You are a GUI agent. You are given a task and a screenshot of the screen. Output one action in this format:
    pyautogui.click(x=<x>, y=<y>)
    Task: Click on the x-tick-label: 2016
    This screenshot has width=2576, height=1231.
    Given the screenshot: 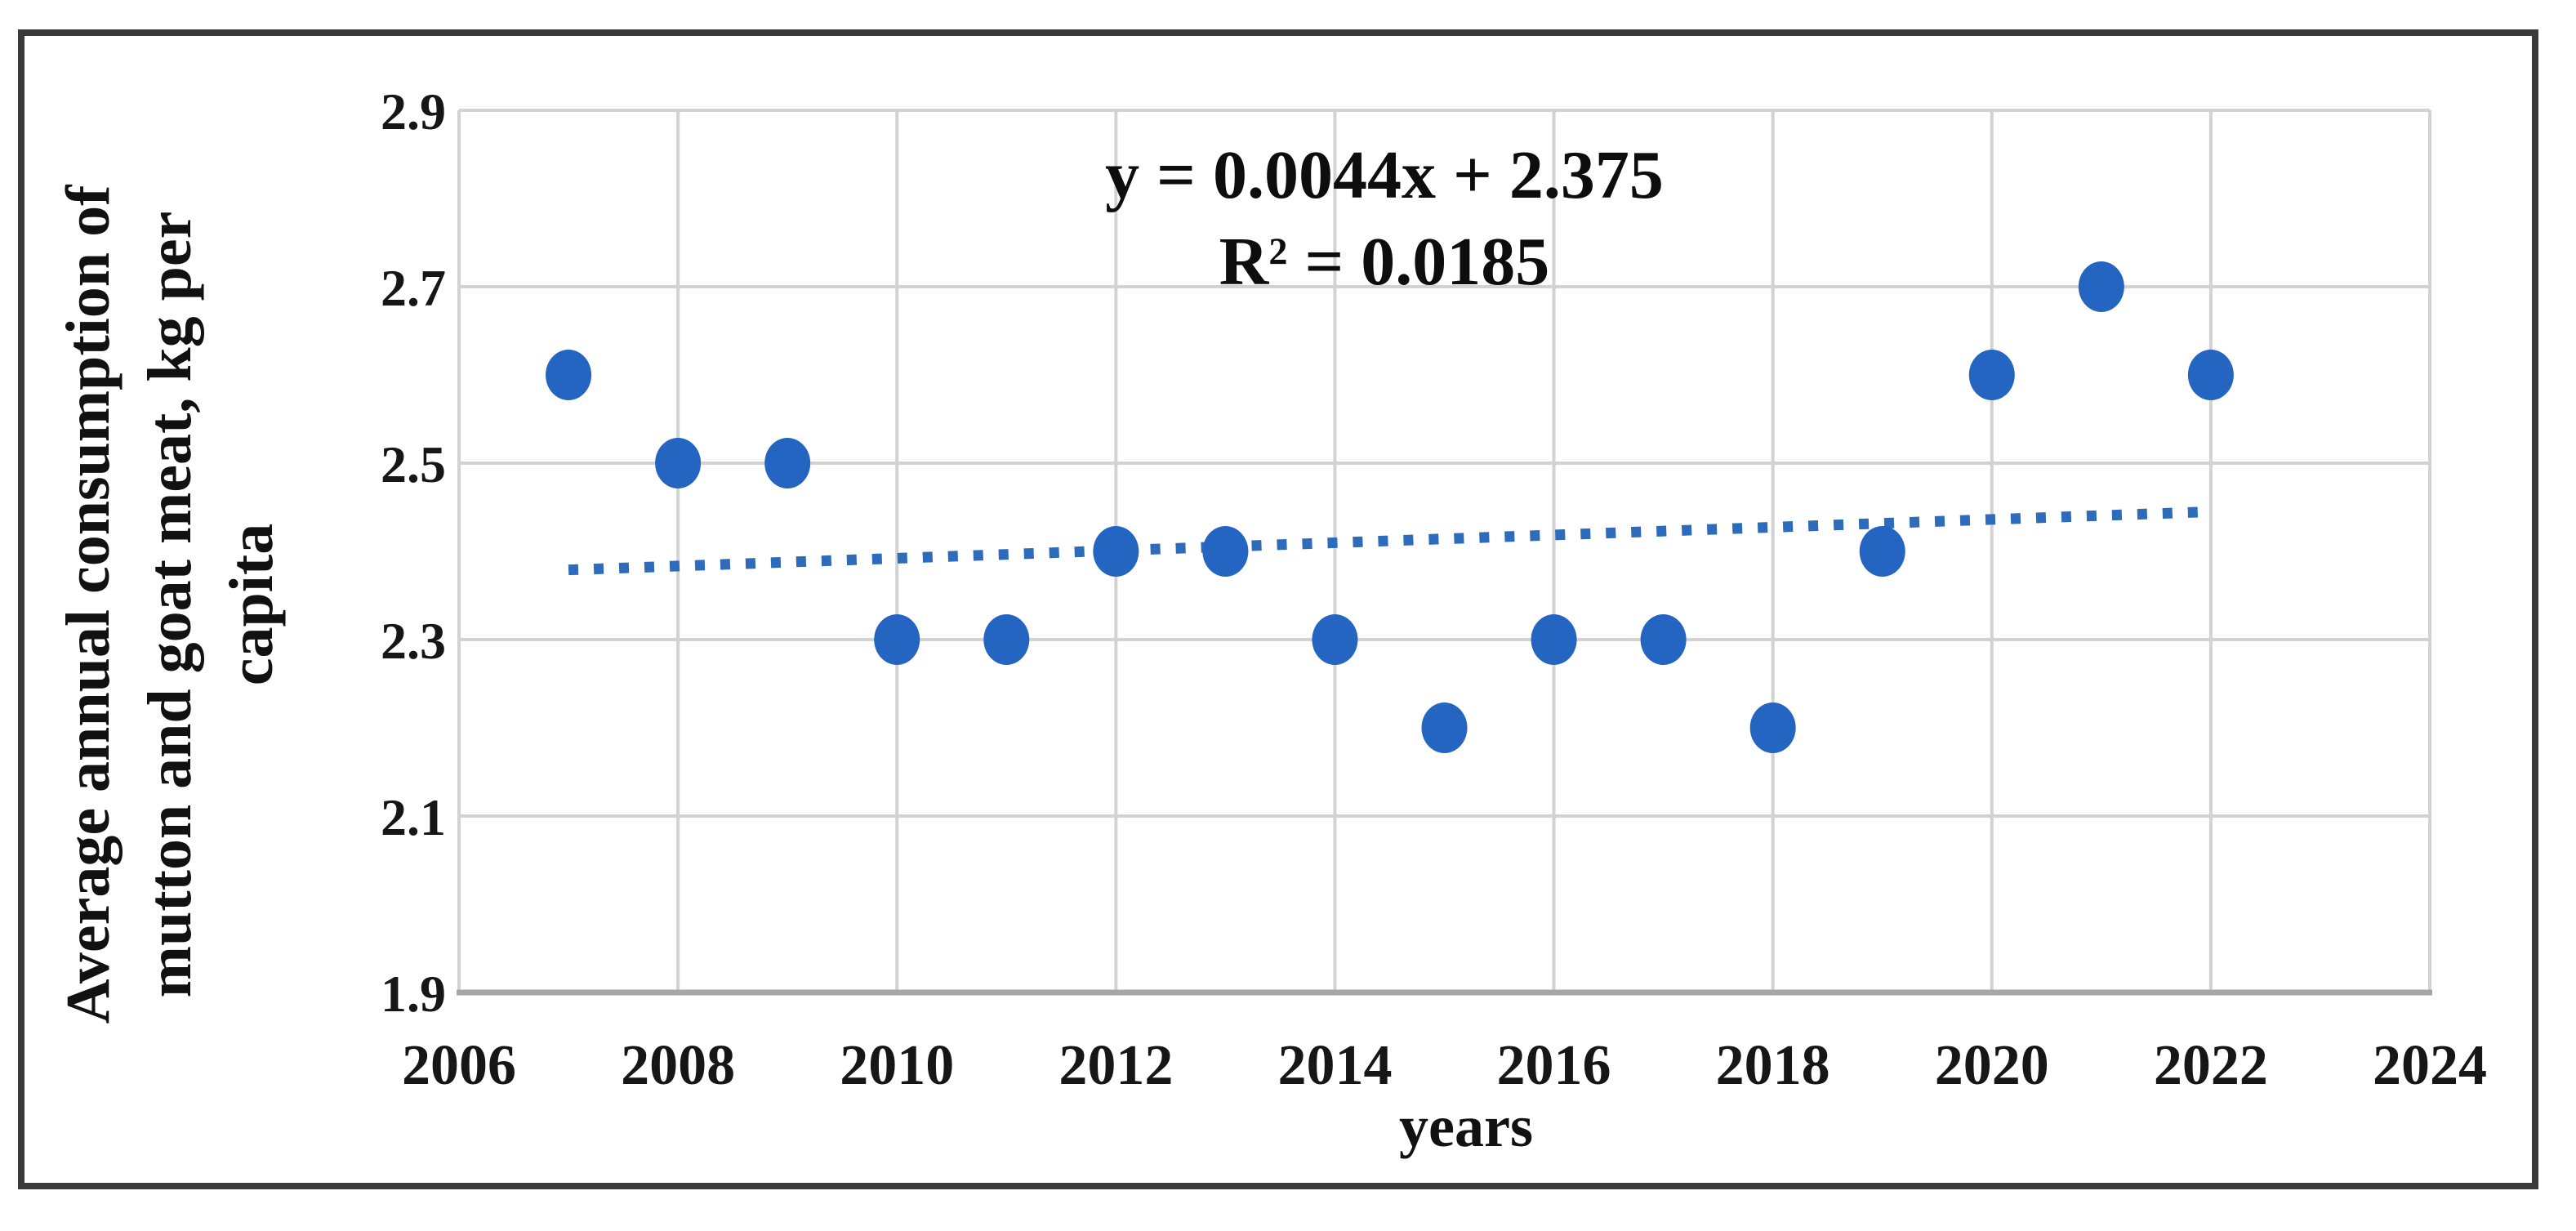 What is the action you would take?
    pyautogui.click(x=1554, y=1065)
    